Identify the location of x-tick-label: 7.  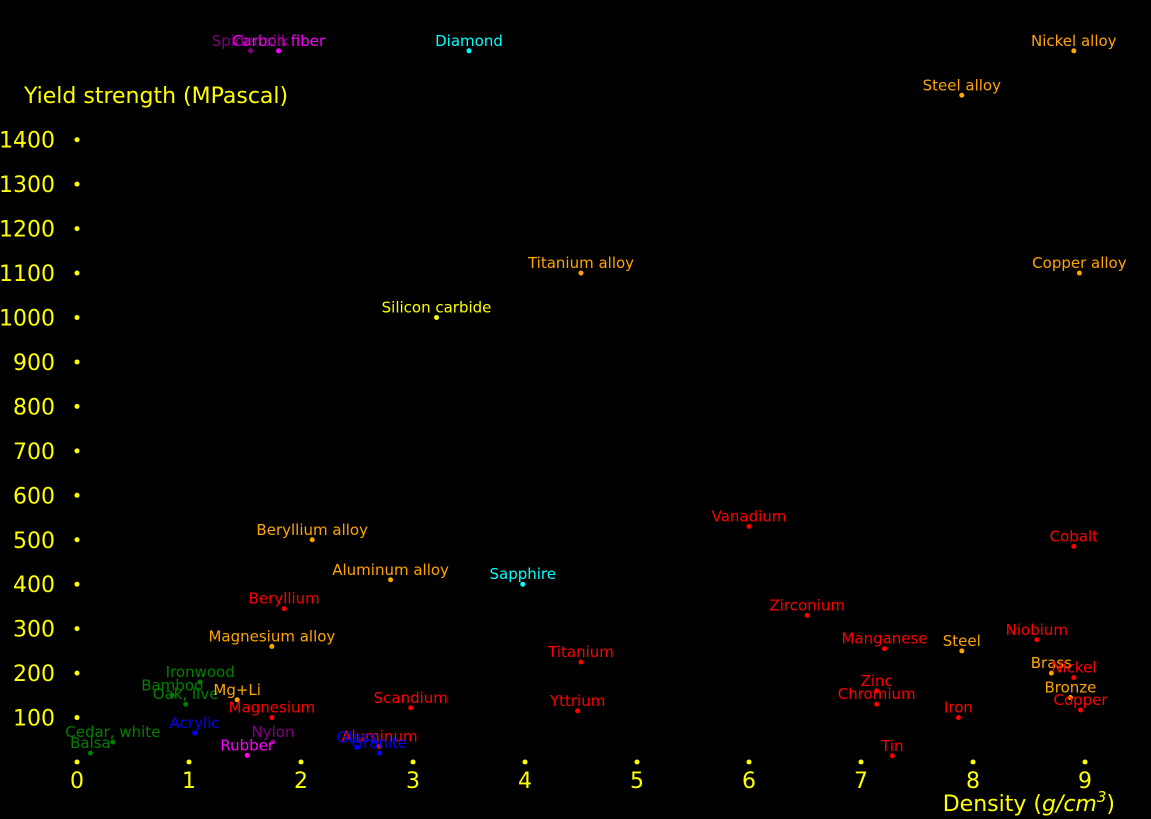
(861, 781).